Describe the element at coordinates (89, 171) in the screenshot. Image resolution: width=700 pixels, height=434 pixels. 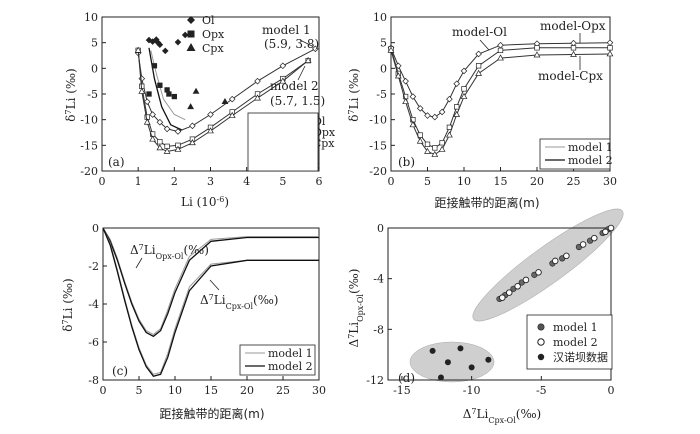
I see `y-tick-label: -20` at that location.